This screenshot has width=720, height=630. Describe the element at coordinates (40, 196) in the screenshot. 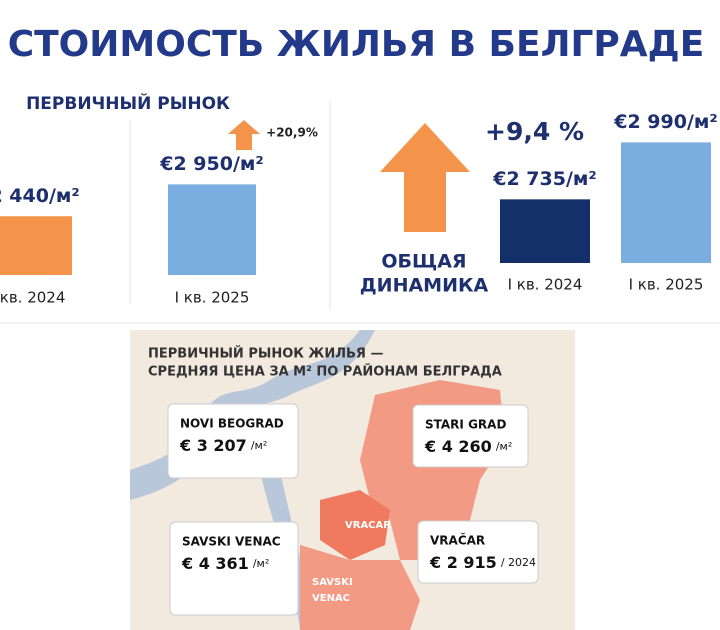

I see `value-label: €2 440/м²` at that location.